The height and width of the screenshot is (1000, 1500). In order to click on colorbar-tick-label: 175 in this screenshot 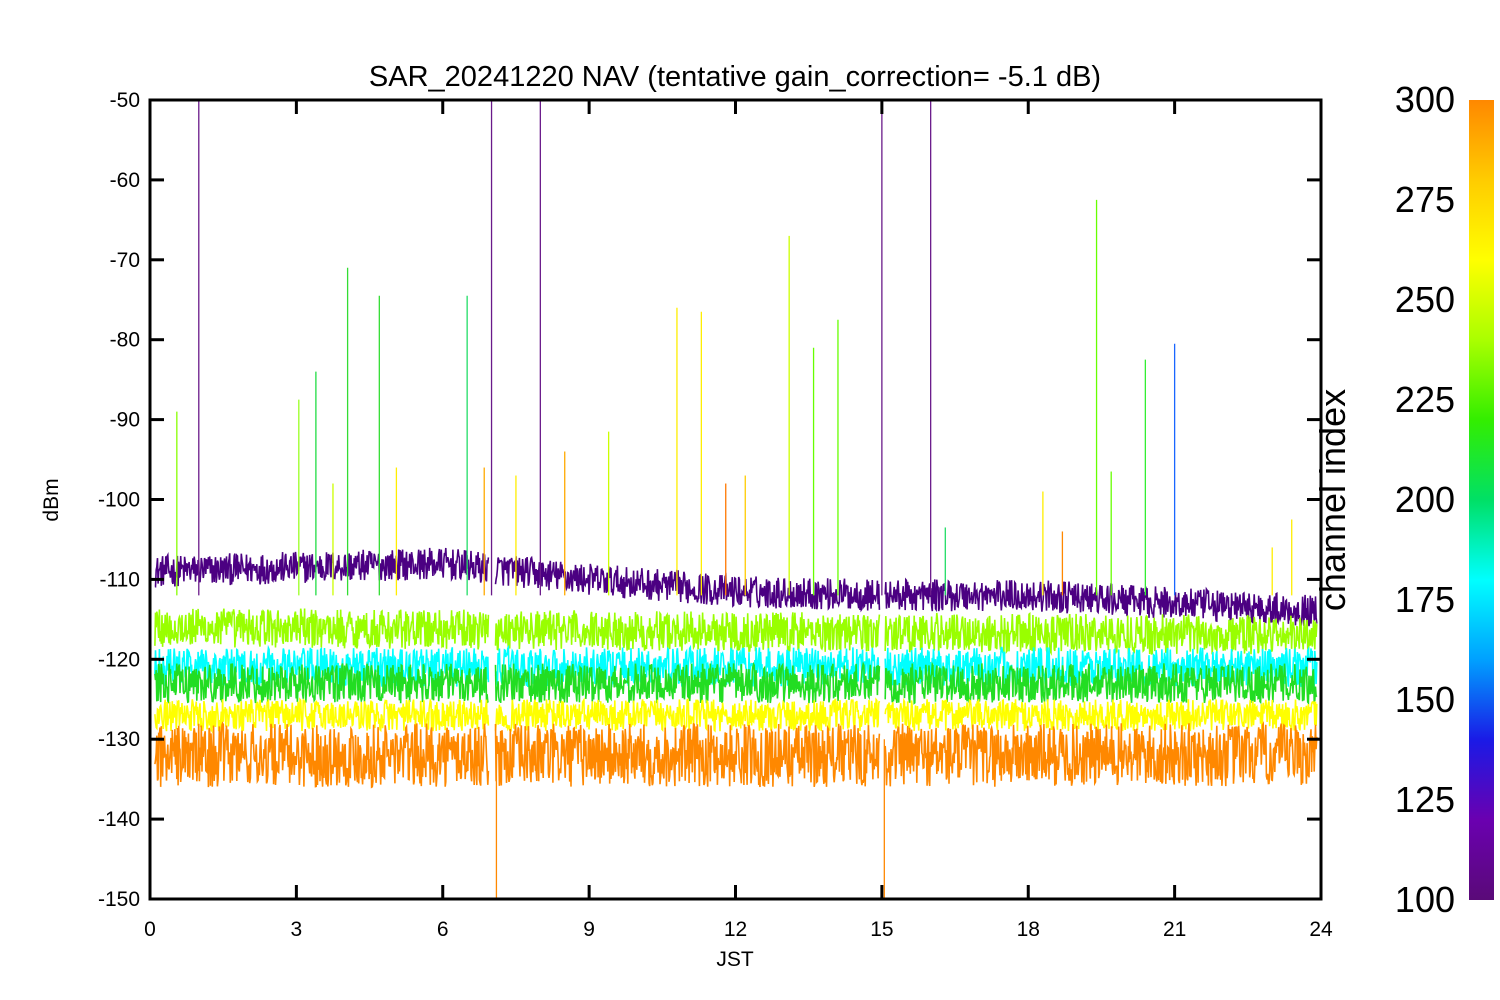, I will do `click(1425, 599)`.